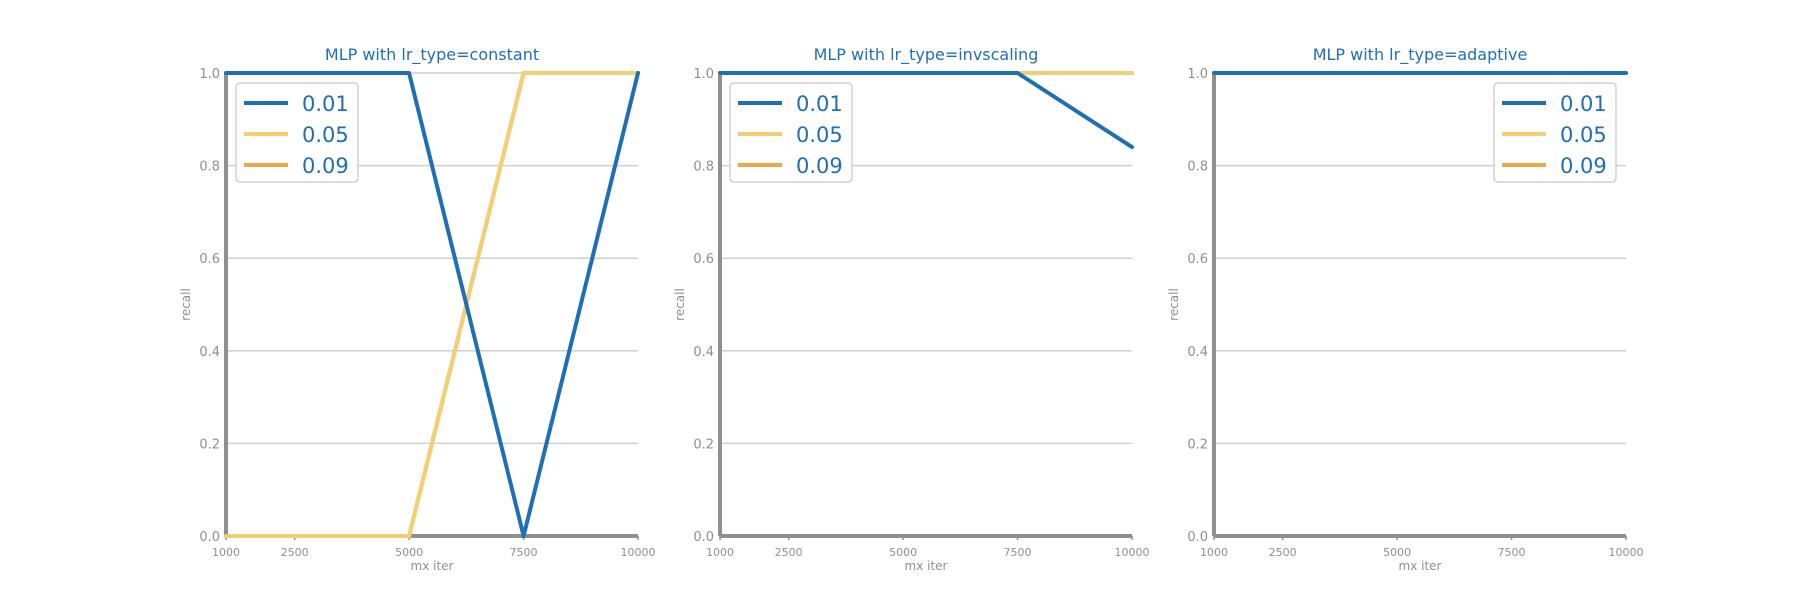 Image resolution: width=1800 pixels, height=600 pixels. What do you see at coordinates (926, 55) in the screenshot?
I see `chart-title: MLP with lr_type=invscaling` at bounding box center [926, 55].